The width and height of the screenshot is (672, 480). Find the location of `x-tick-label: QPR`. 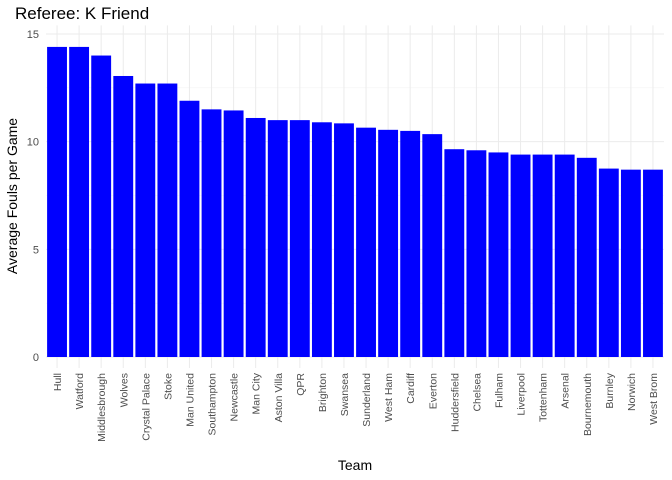

x-tick-label: QPR is located at coordinates (301, 384).